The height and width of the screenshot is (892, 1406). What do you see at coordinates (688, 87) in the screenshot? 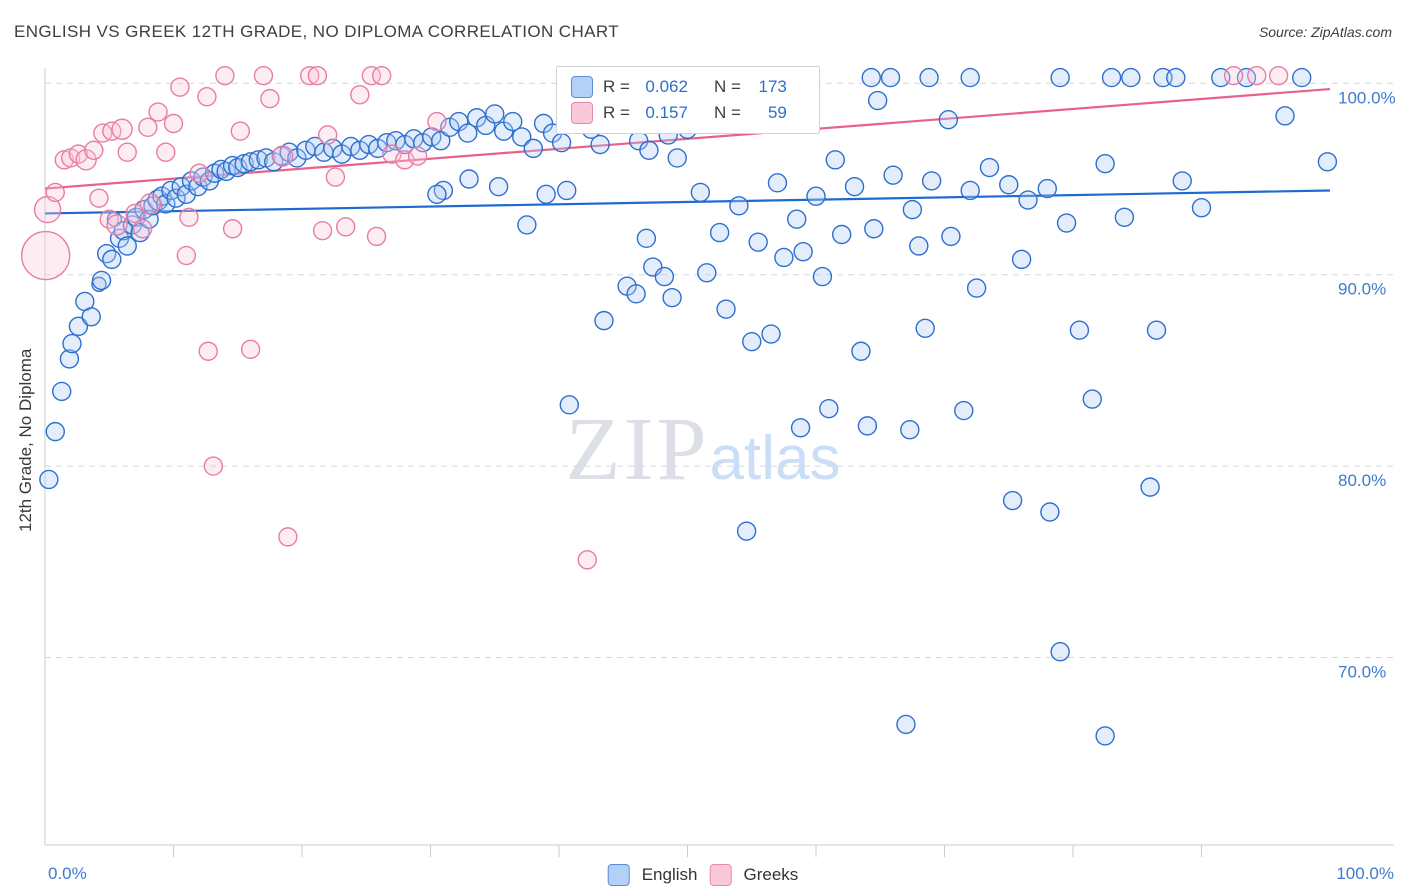
I see `english-stats-row: R = 0.062 N = 173` at bounding box center [688, 87].